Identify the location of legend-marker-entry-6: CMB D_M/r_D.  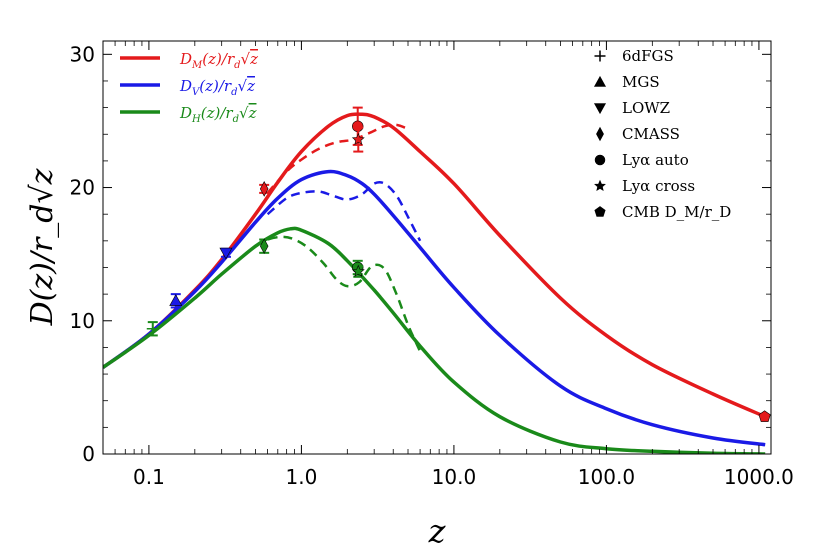
(662, 212).